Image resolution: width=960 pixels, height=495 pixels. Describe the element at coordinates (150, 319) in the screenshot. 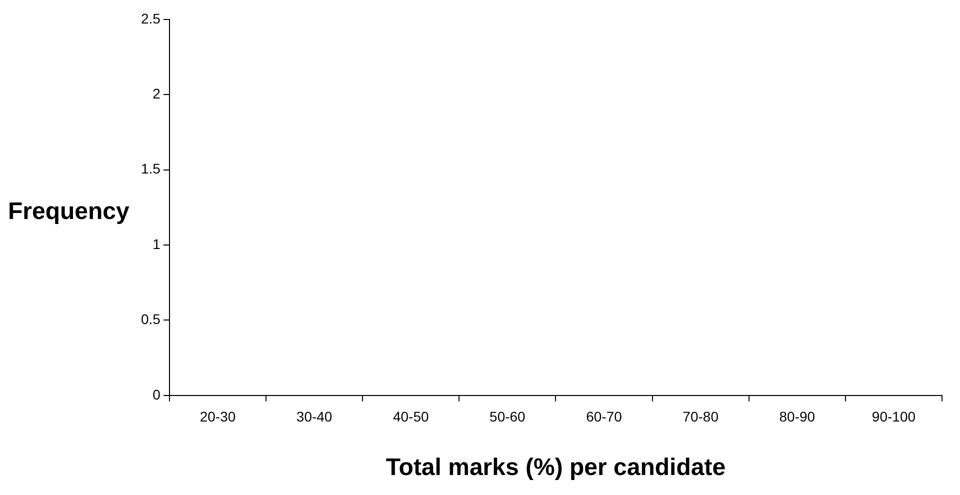

I see `y-tick-label: 0.5` at that location.